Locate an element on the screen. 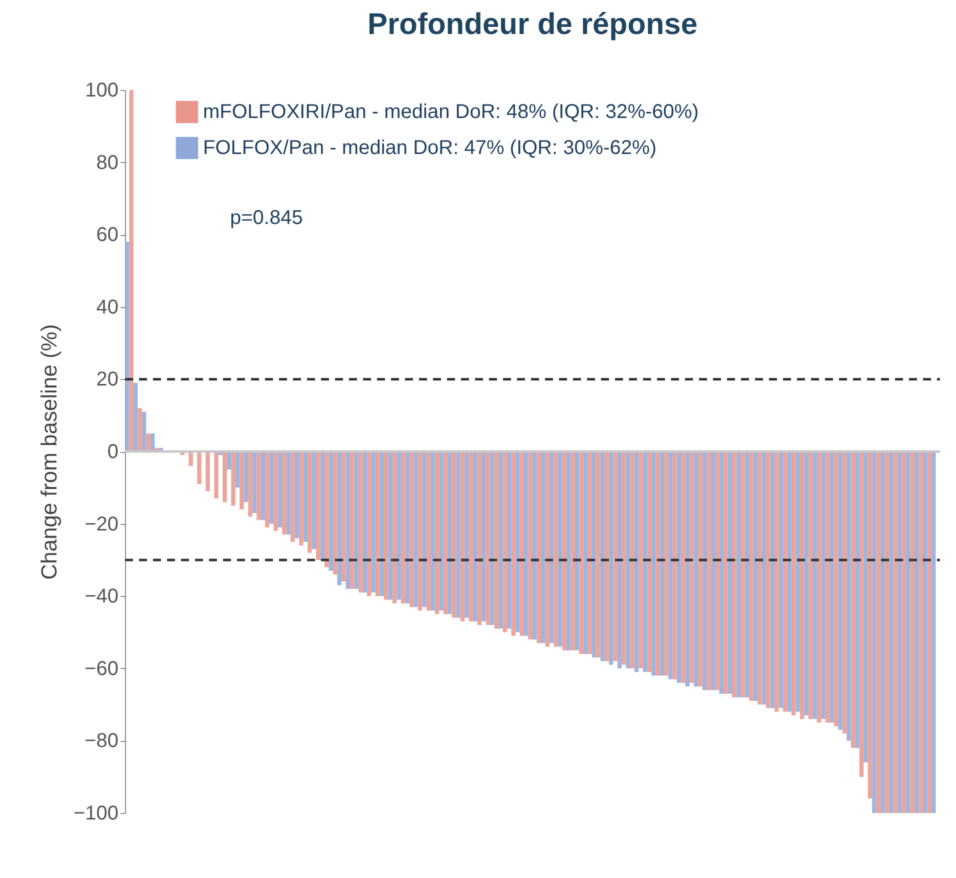 This screenshot has width=956, height=878. y-tick-label: 60 is located at coordinates (107, 235).